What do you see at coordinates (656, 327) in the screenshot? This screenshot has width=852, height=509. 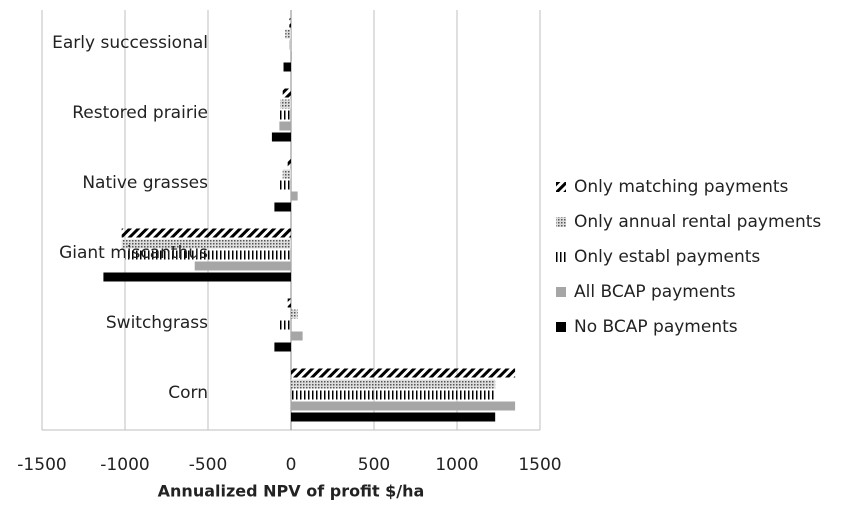 I see `legend-label: No BCAP payments` at bounding box center [656, 327].